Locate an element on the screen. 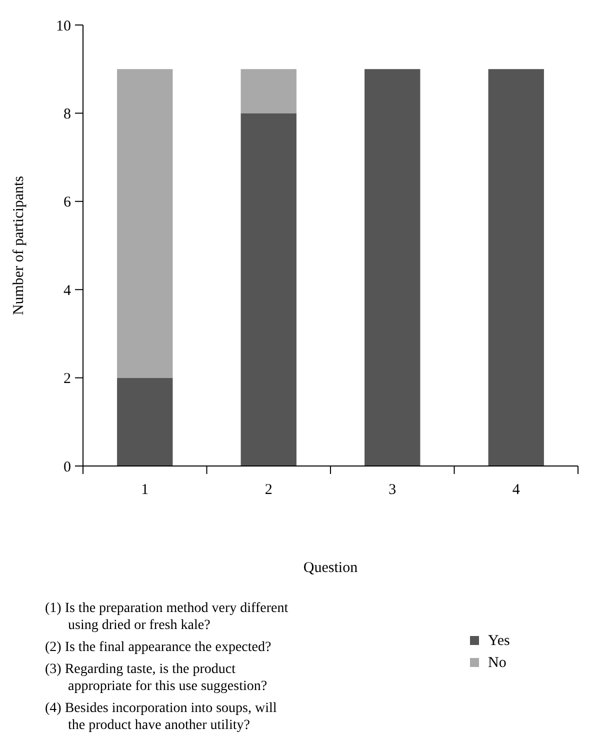 This screenshot has height=737, width=598. y-tick-label: 2 is located at coordinates (67, 379).